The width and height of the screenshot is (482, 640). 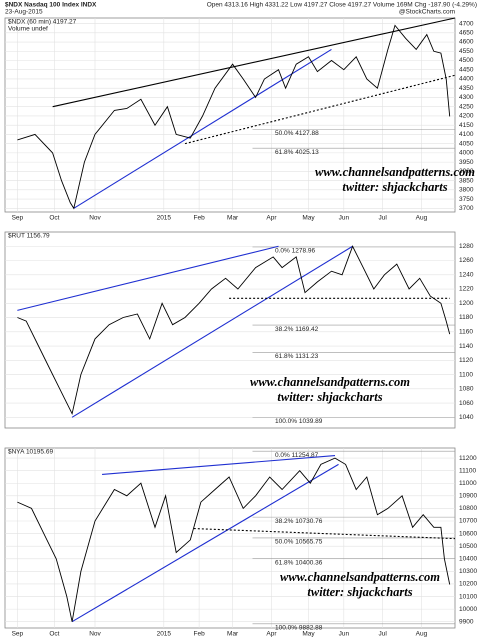 I want to click on y-tick-label: 1040, so click(x=466, y=417).